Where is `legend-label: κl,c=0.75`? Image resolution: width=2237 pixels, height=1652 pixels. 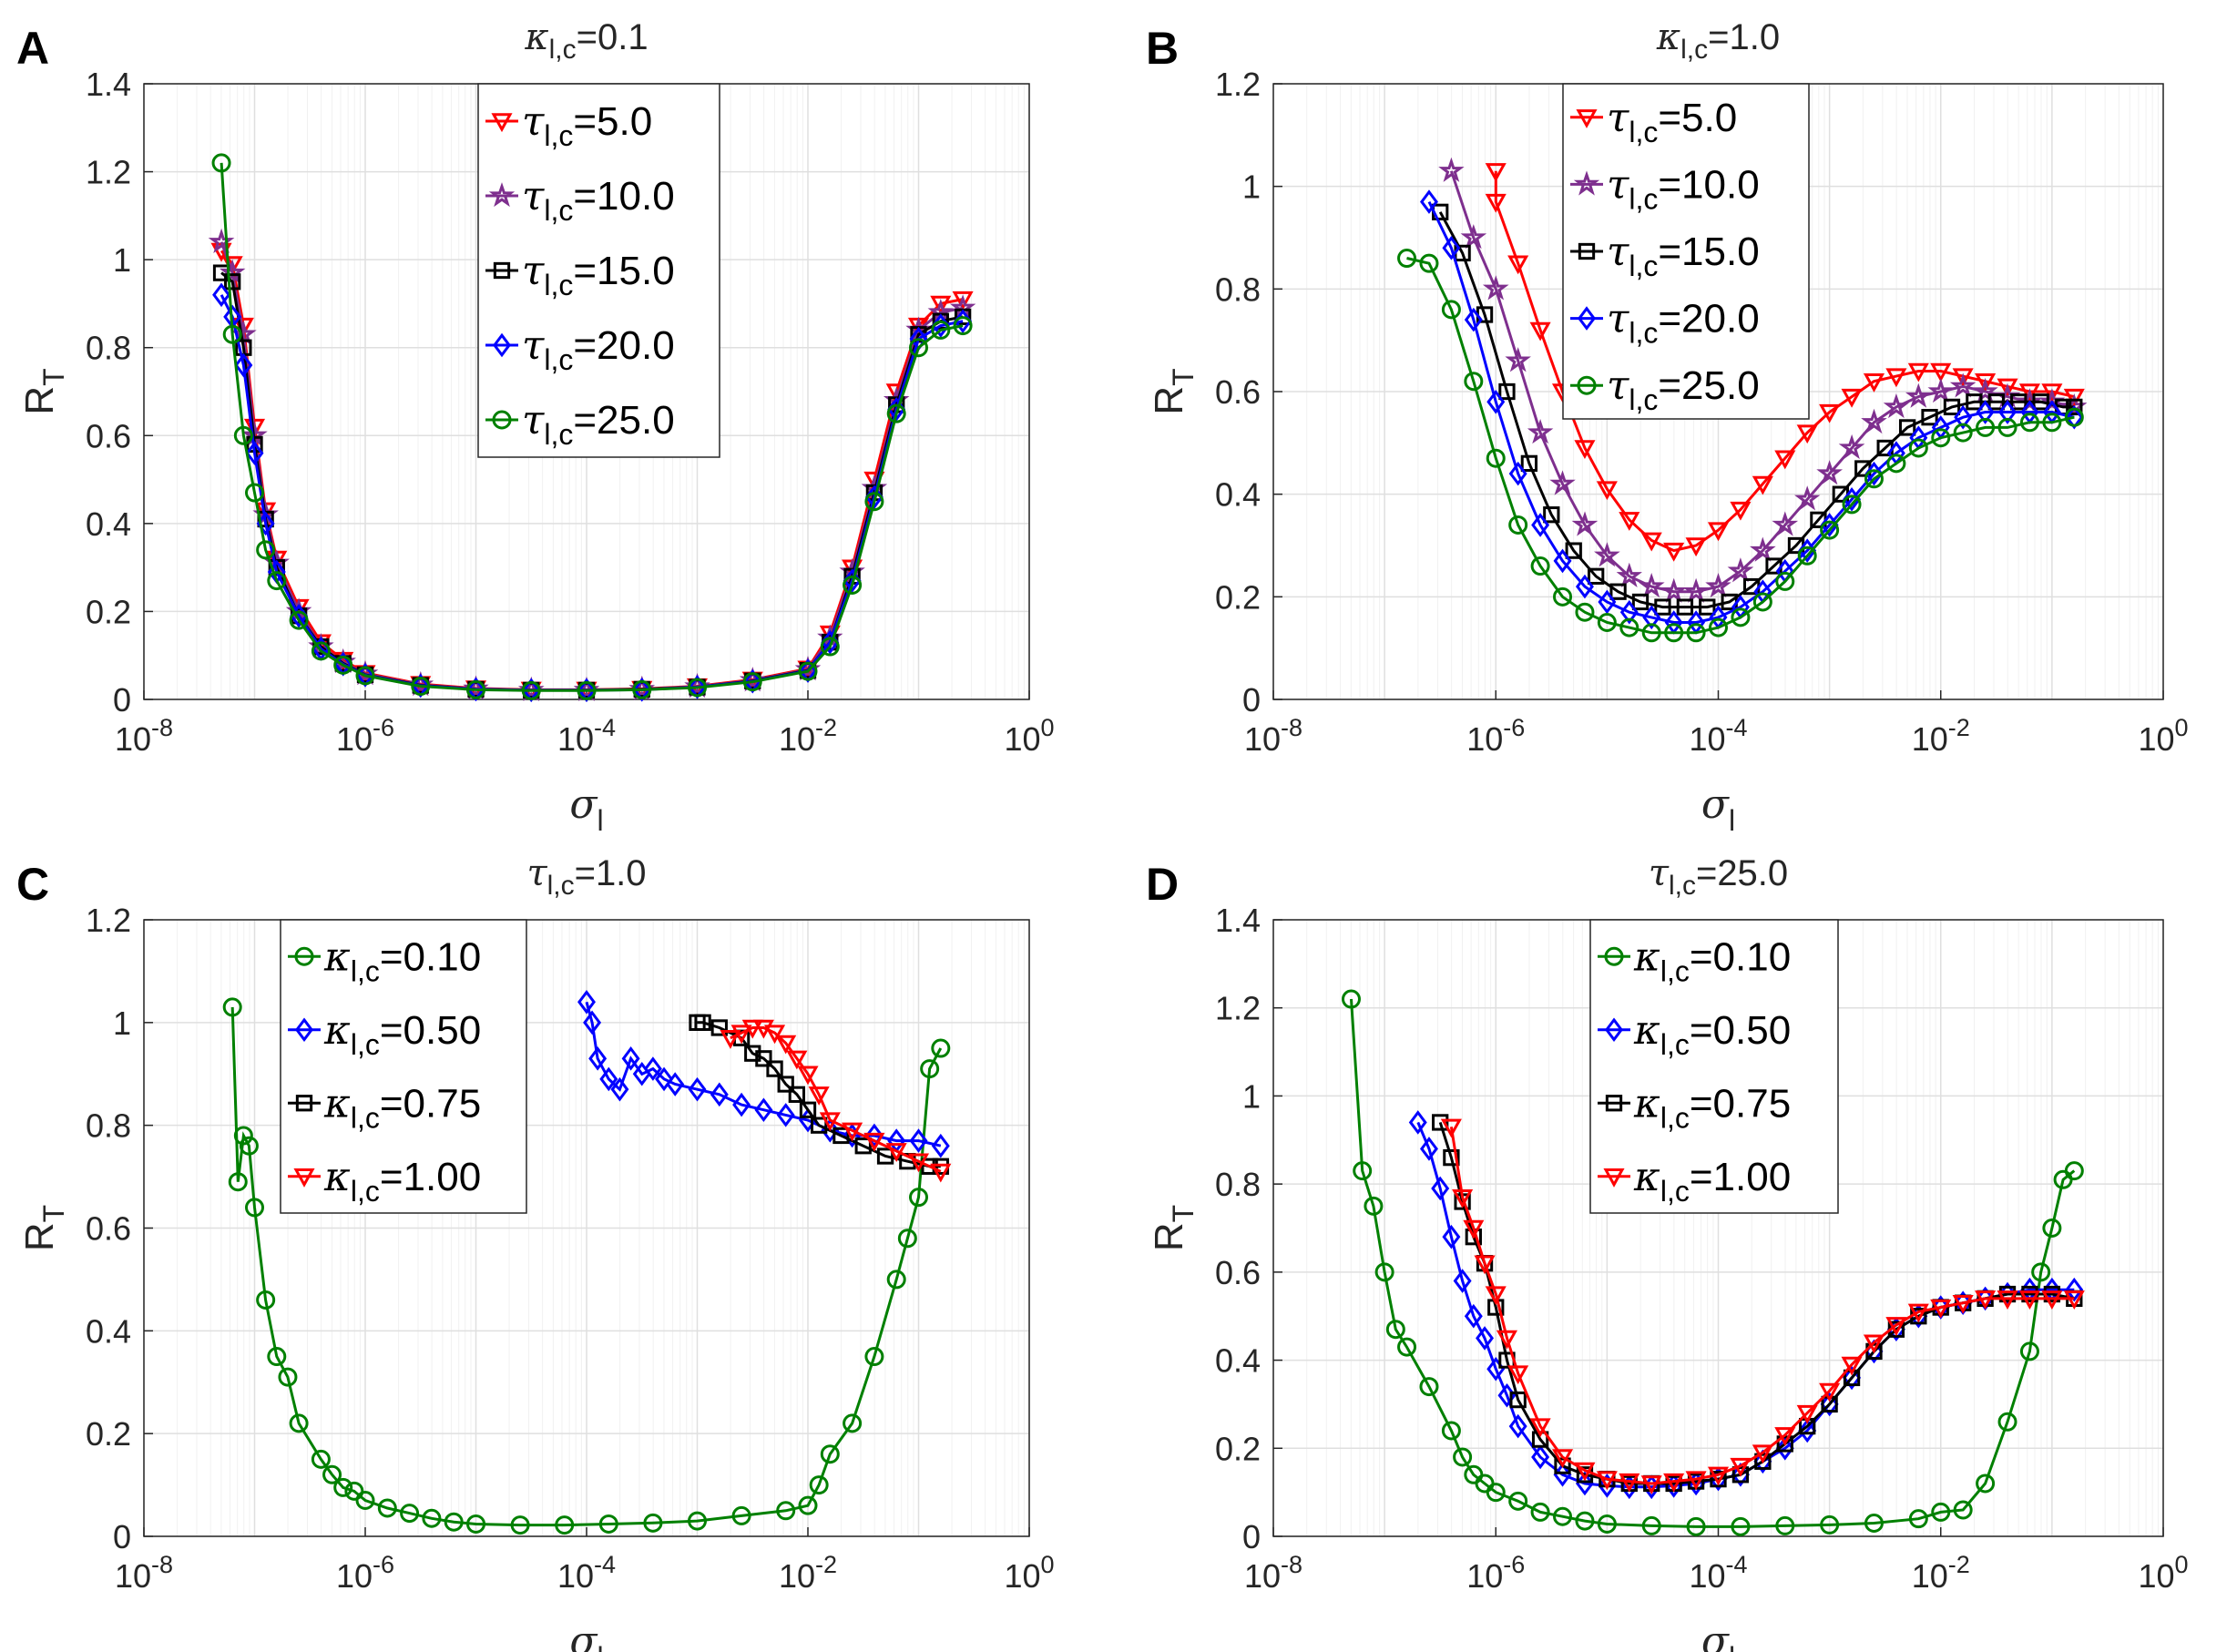 legend-label: κl,c=0.75 is located at coordinates (402, 1107).